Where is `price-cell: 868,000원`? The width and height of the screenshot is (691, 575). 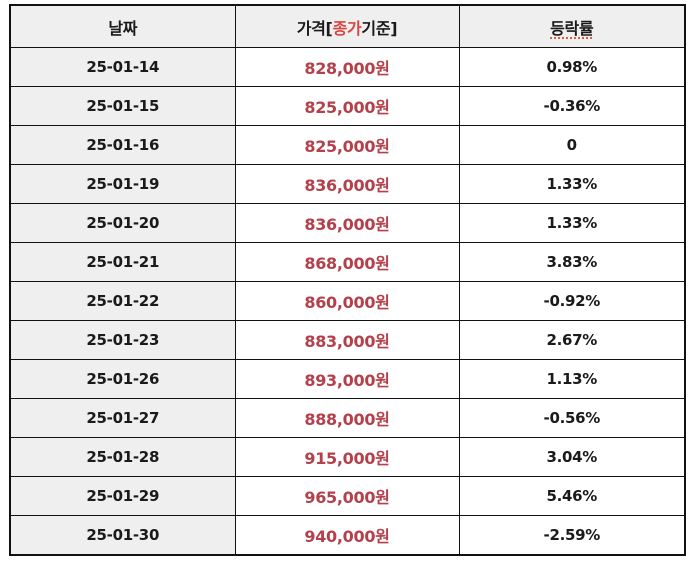
price-cell: 868,000원 is located at coordinates (347, 262).